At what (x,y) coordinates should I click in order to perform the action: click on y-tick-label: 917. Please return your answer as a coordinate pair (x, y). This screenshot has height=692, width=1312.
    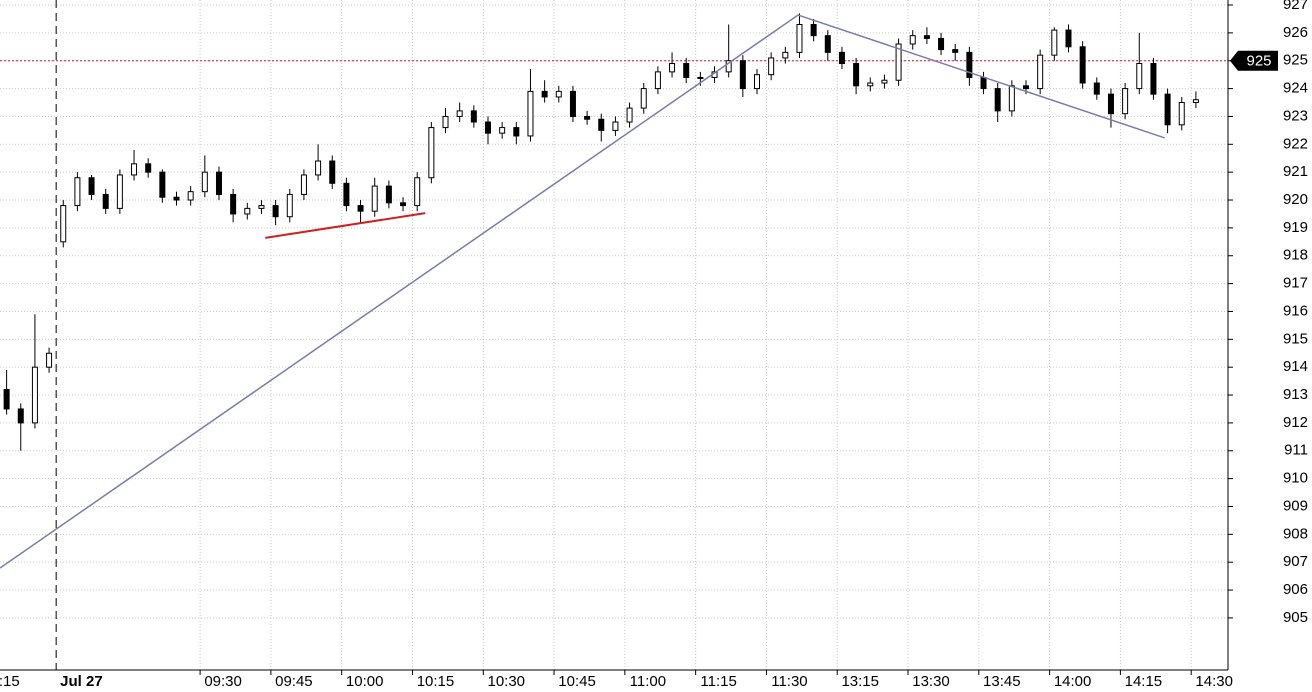
    Looking at the image, I should click on (1295, 283).